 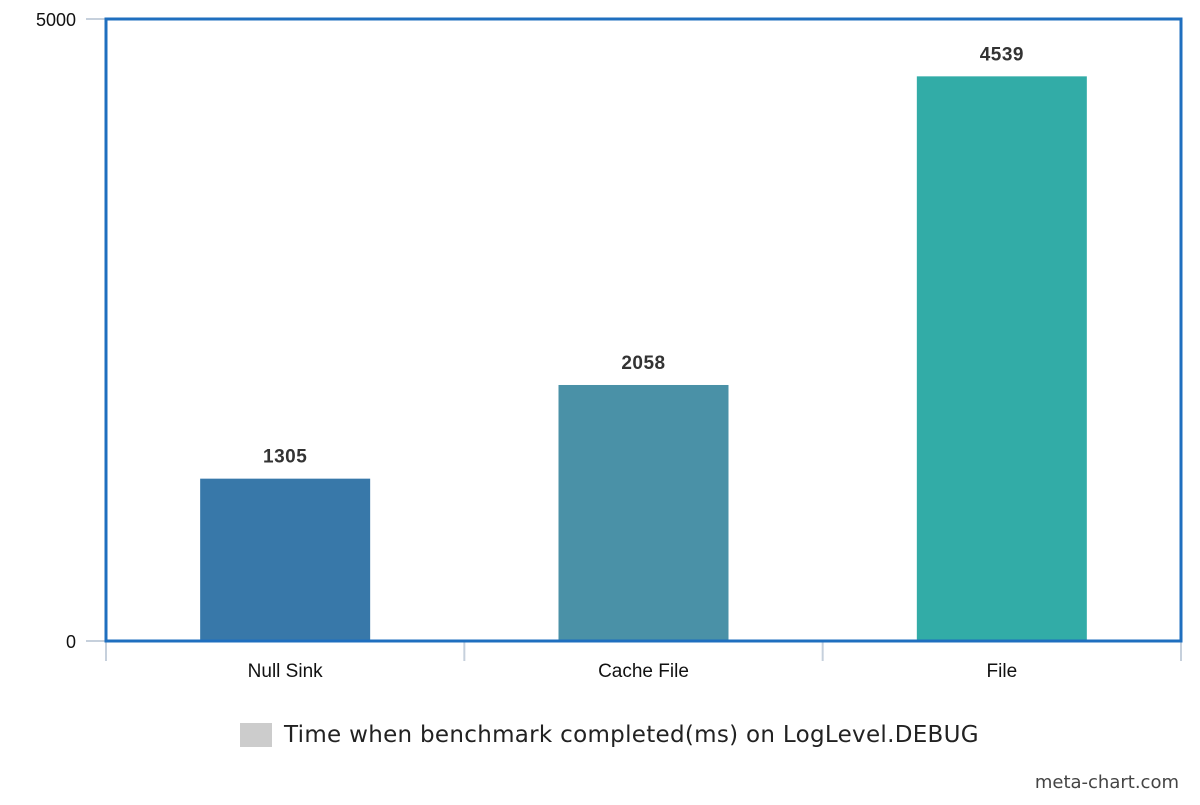 What do you see at coordinates (285, 671) in the screenshot?
I see `x-category-label: Null Sink` at bounding box center [285, 671].